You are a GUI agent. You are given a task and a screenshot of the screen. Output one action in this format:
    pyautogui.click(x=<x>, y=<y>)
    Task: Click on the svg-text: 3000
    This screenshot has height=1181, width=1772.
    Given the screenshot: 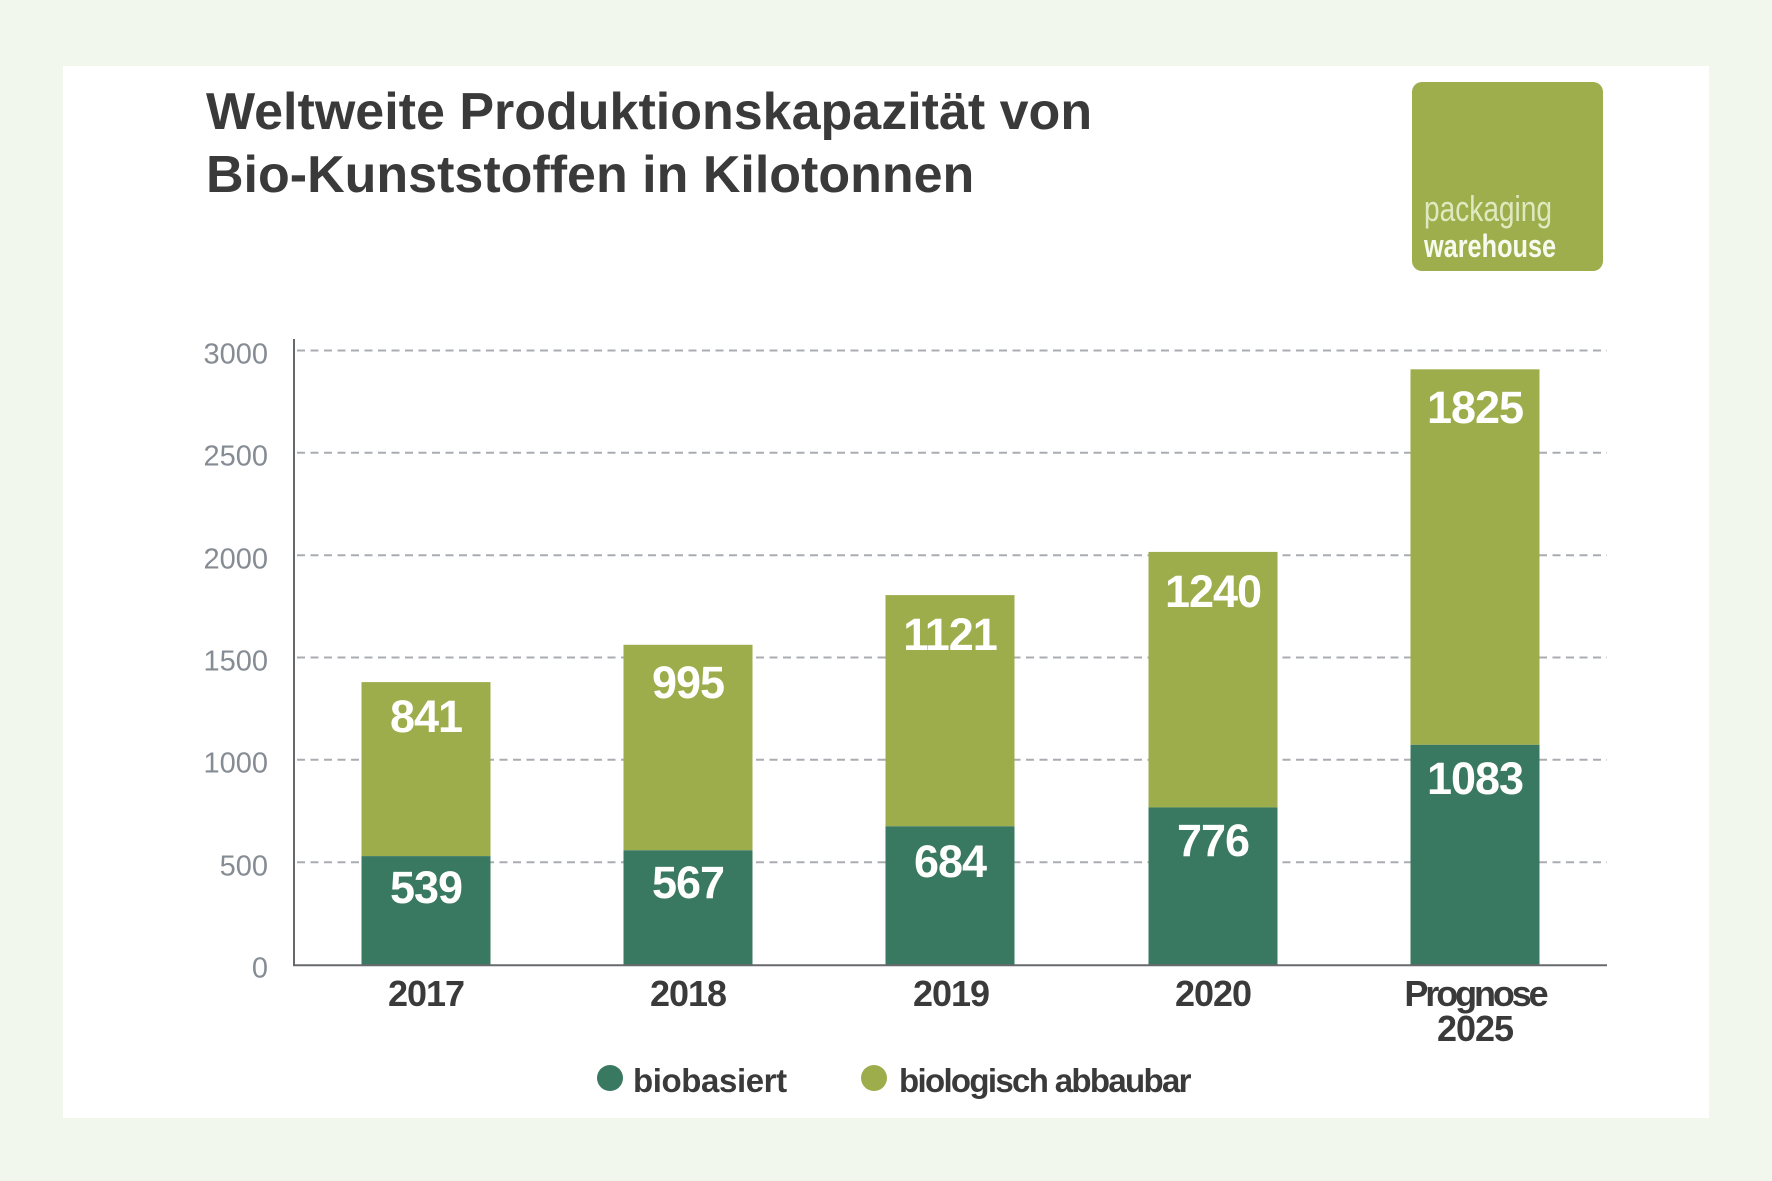 What is the action you would take?
    pyautogui.click(x=235, y=355)
    